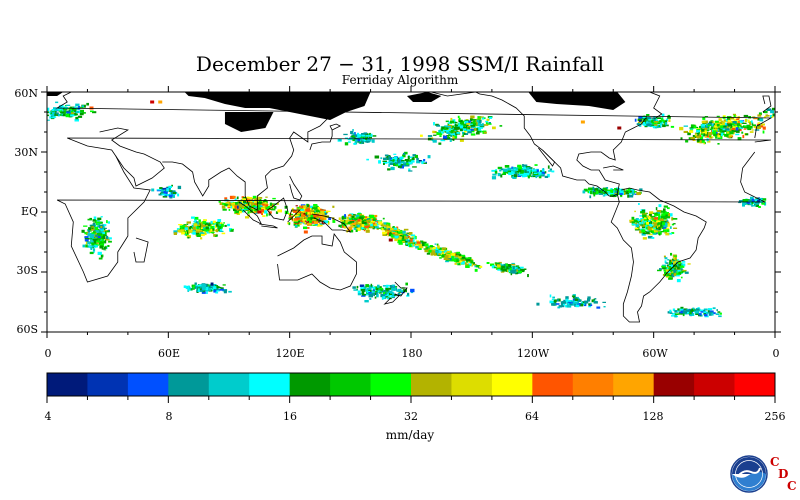  Describe the element at coordinates (270, 384) in the screenshot. I see `colorbar-swatch` at that location.